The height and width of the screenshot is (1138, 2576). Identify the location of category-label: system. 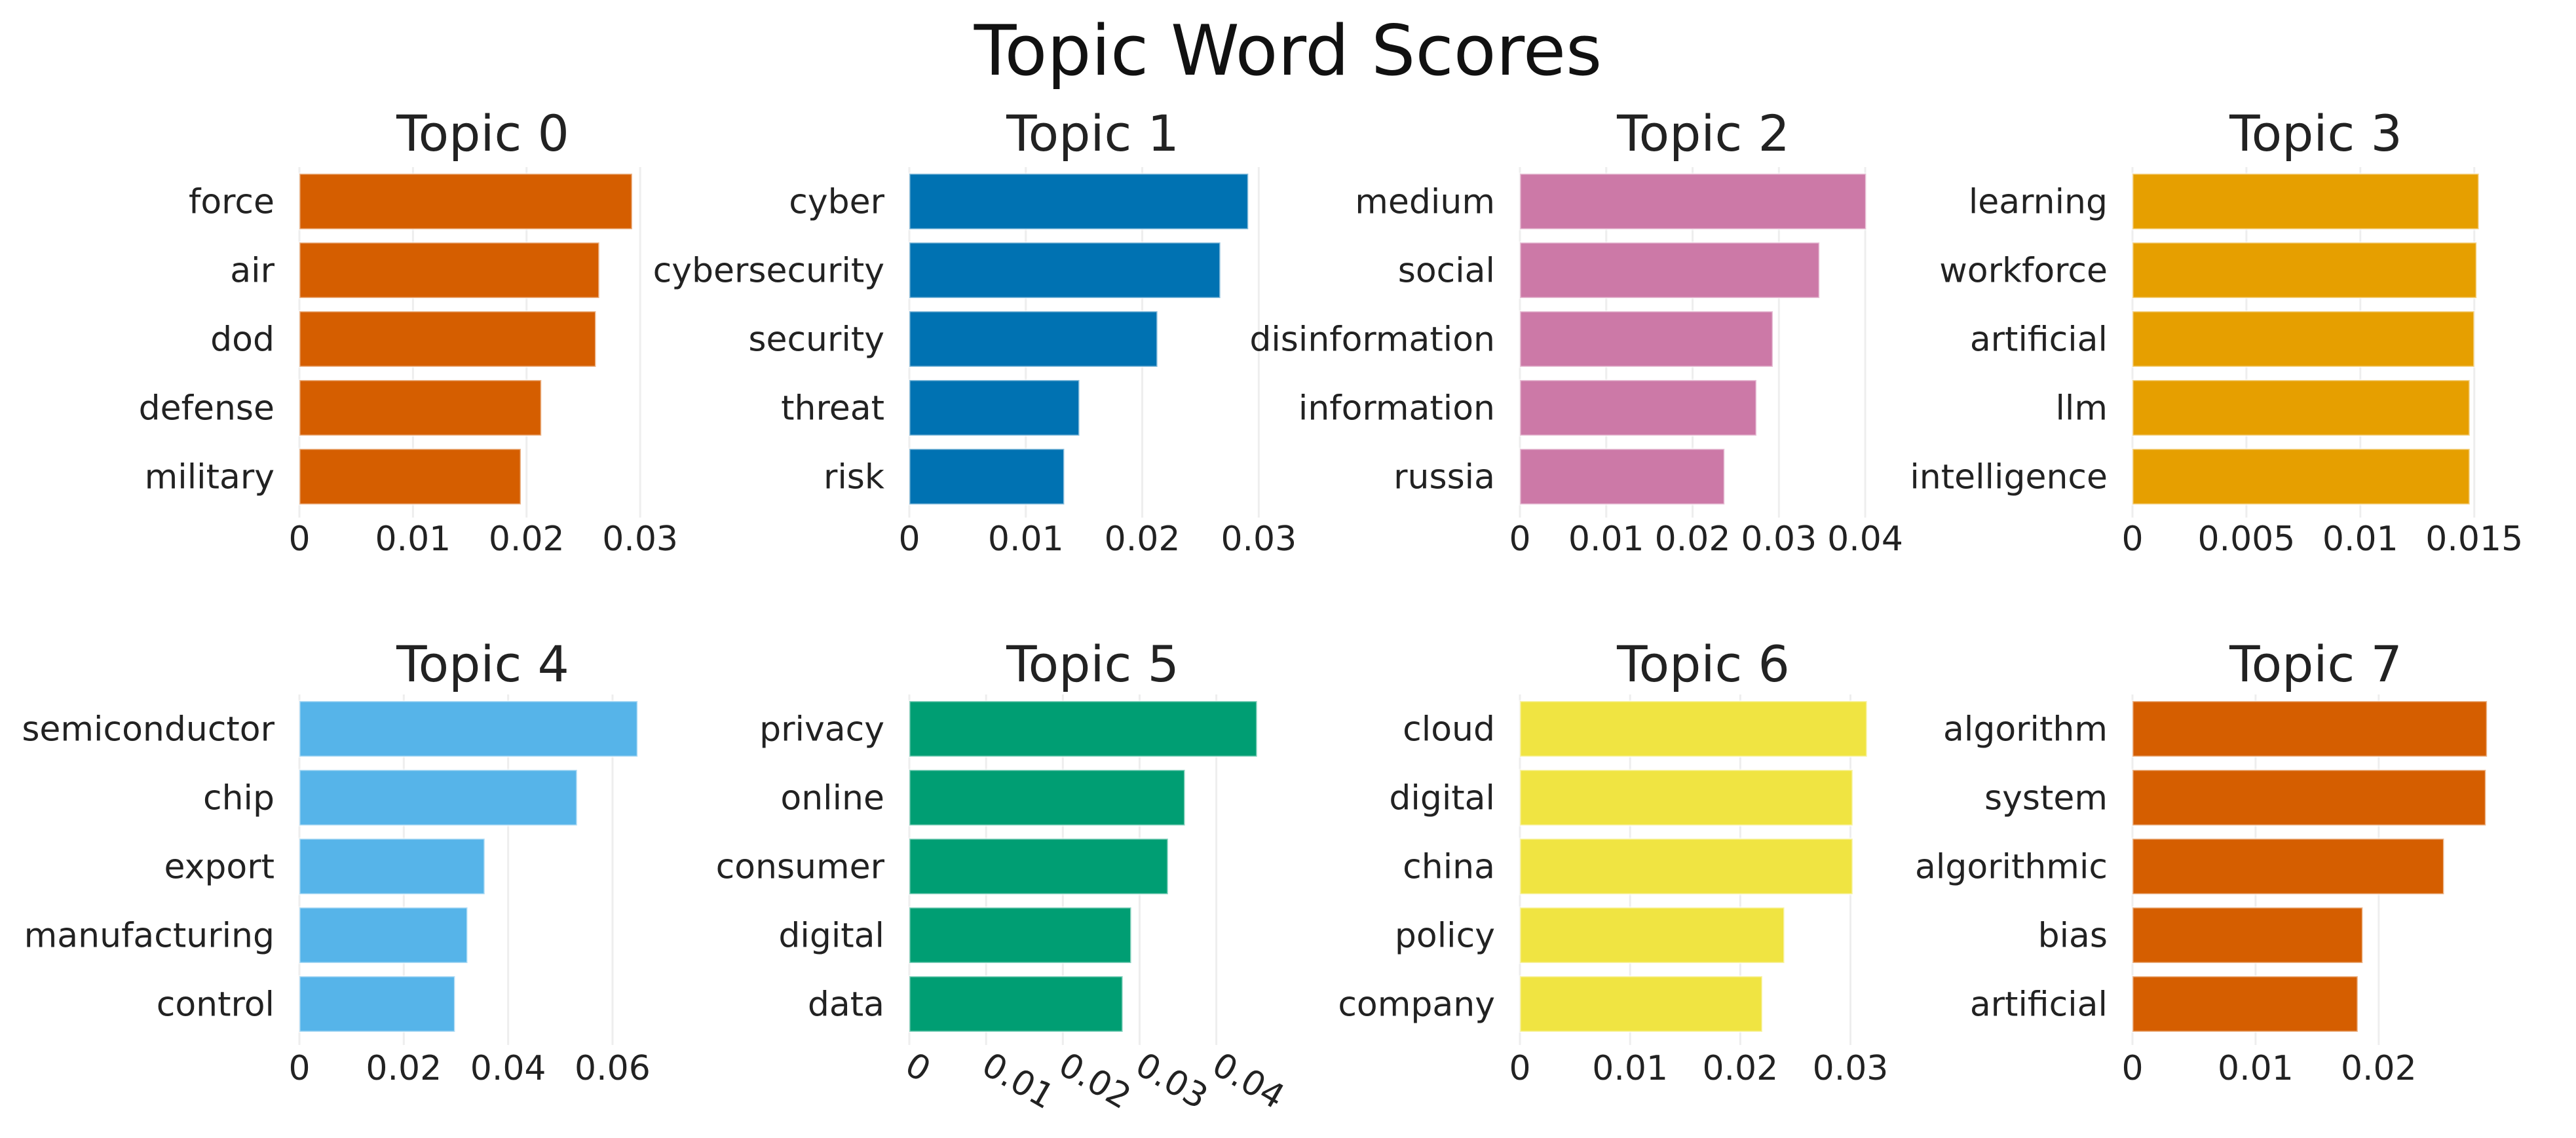
(2046, 798).